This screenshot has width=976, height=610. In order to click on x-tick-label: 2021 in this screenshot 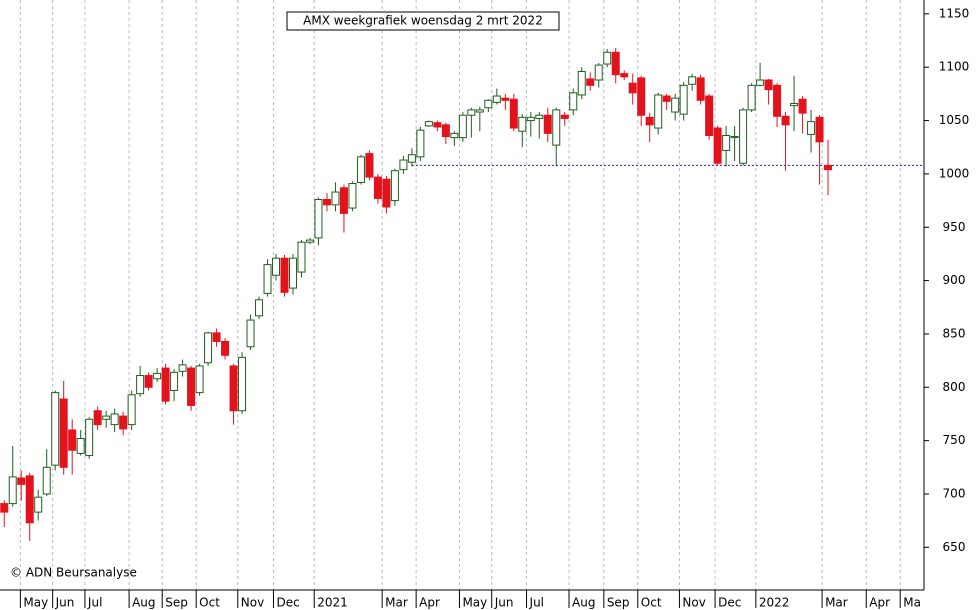, I will do `click(332, 603)`.